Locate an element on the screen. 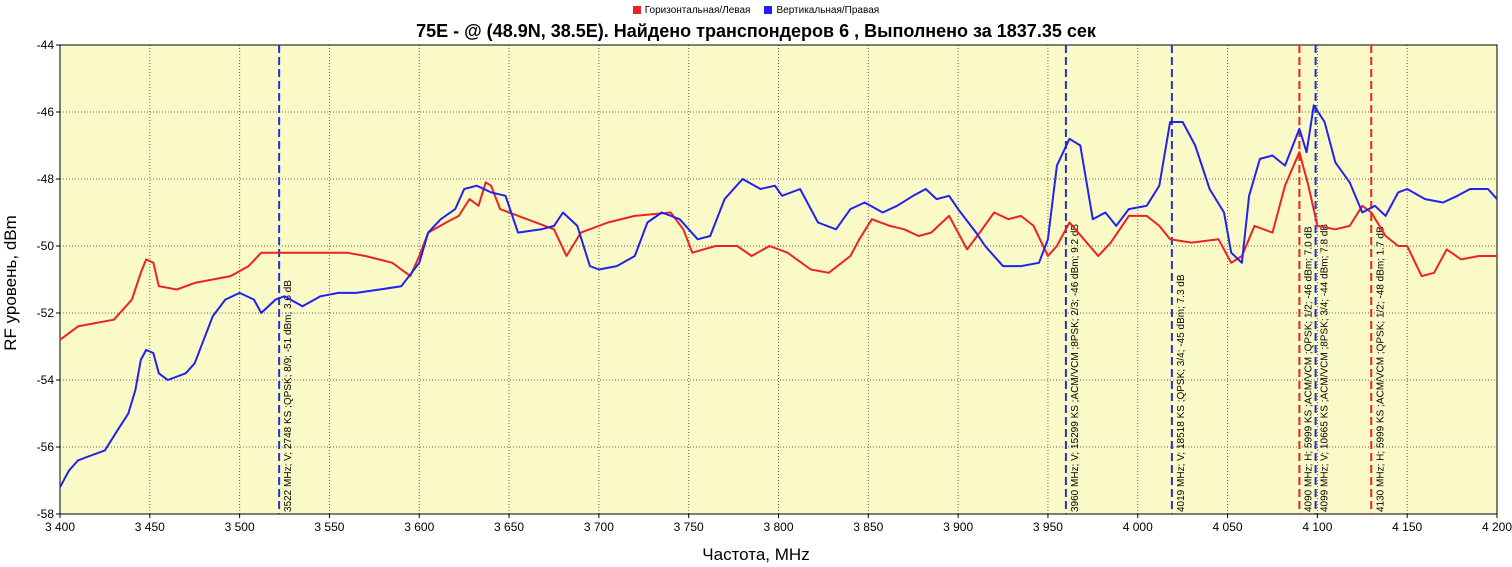 This screenshot has width=1512, height=567. x-tick-label: 3 550 is located at coordinates (329, 527).